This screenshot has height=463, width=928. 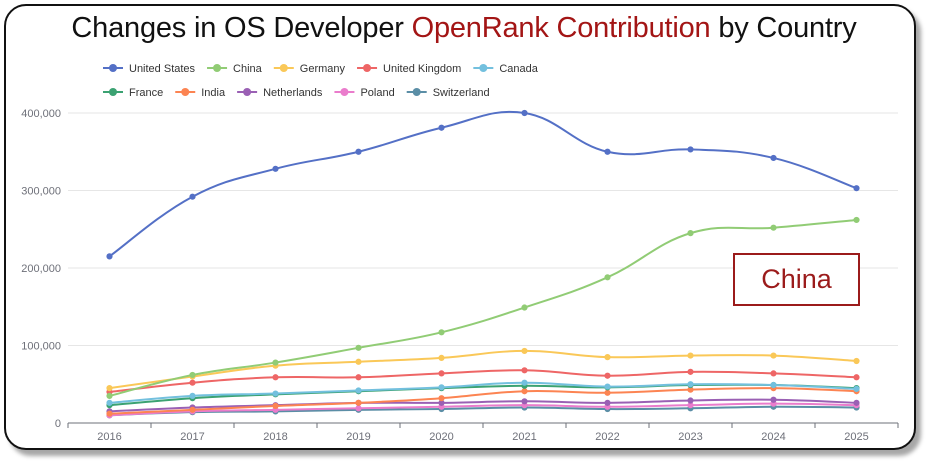 I want to click on y-tick-label: 300,000, so click(x=41, y=192).